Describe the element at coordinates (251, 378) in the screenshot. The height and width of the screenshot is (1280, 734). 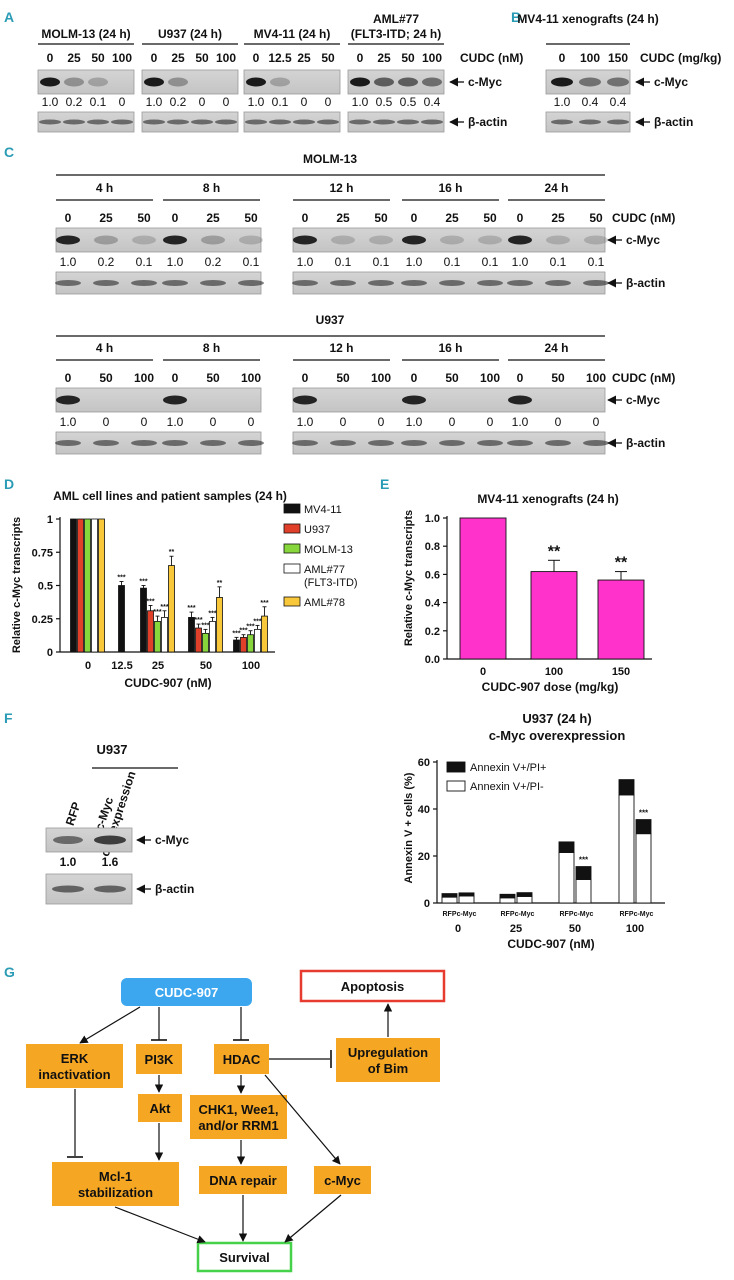
I see `panel-c-dose: 100` at that location.